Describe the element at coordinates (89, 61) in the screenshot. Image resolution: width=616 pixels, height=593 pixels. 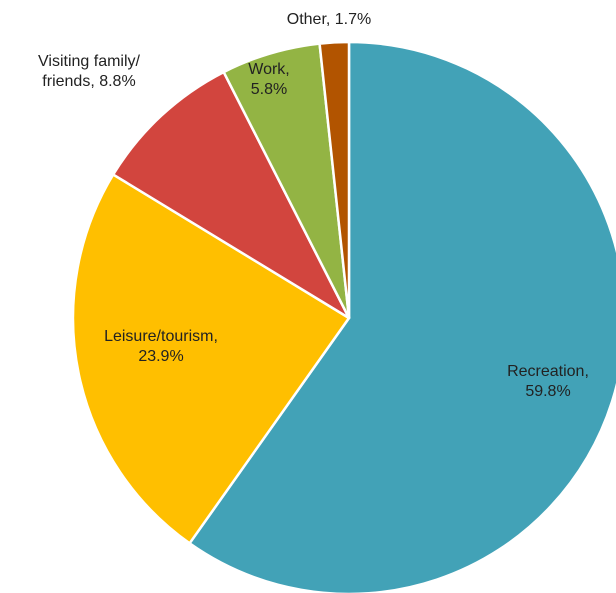
I see `slice-label-line: Visiting family/` at that location.